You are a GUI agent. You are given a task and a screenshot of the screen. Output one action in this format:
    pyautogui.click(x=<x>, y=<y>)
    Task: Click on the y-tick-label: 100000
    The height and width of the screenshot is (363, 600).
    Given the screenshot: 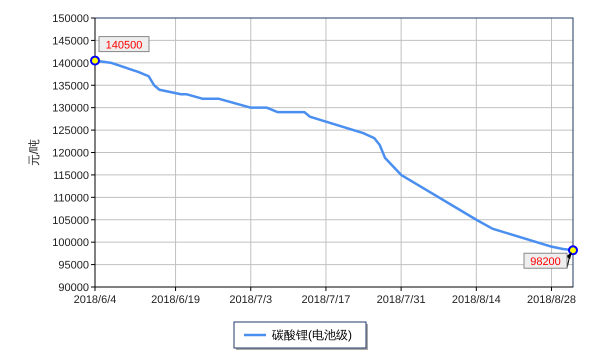 What is the action you would take?
    pyautogui.click(x=70, y=243)
    